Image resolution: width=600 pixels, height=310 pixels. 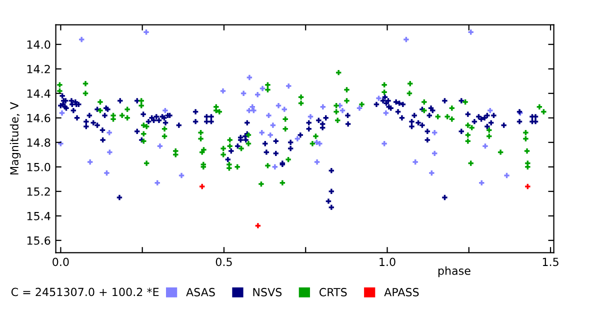 I want to click on legend-label: CRTS, so click(x=333, y=292).